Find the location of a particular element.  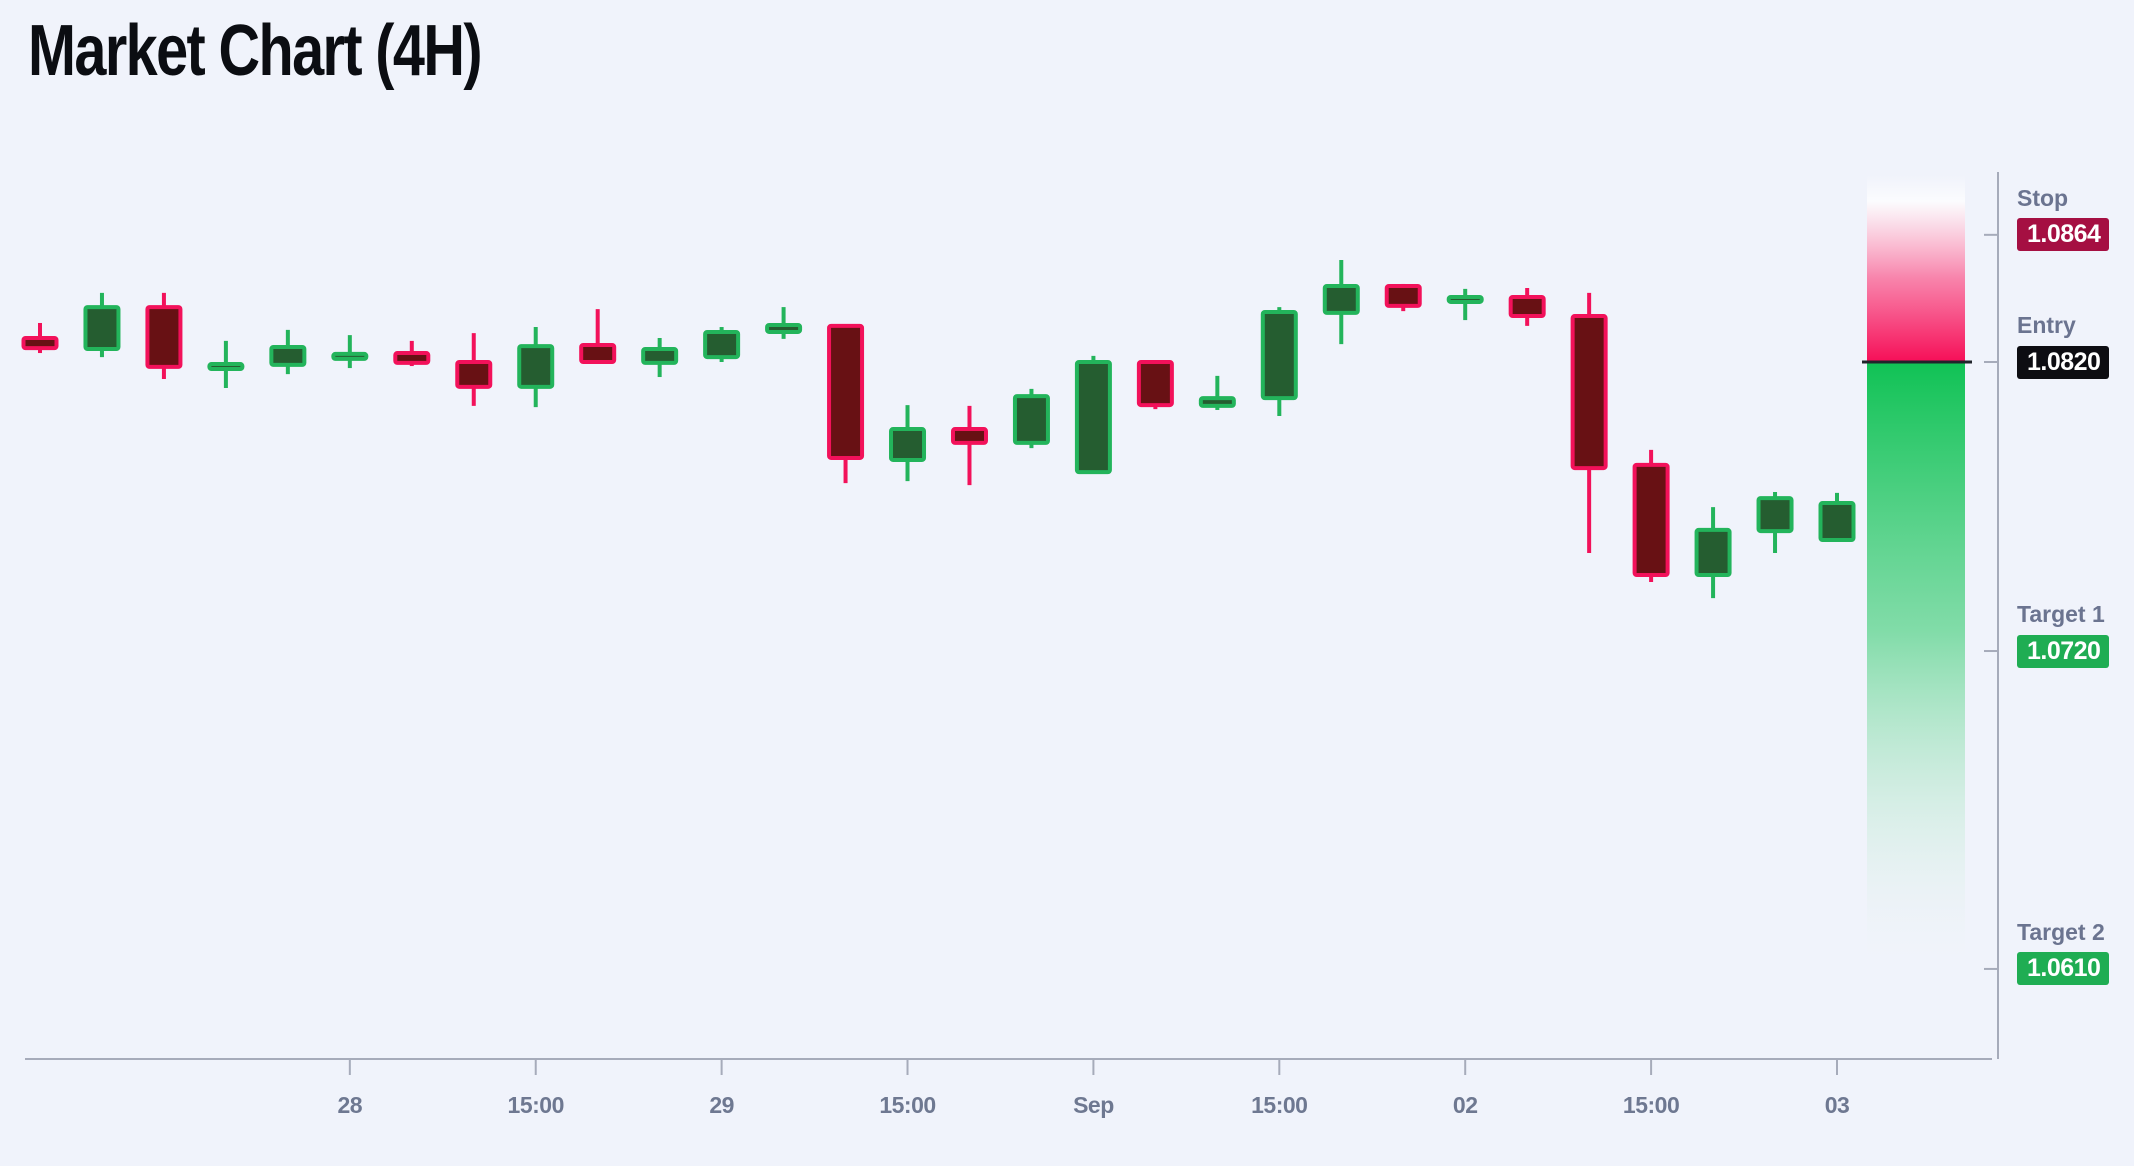

chart-title: Market Chart (4H) is located at coordinates (255, 51).